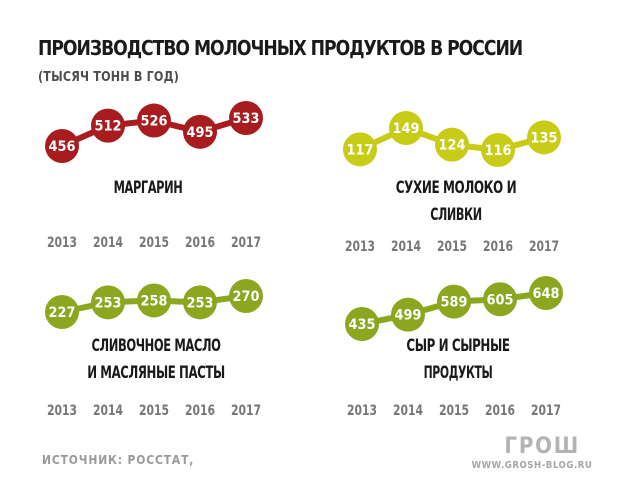  Describe the element at coordinates (531, 465) in the screenshot. I see `site-url: WWW.GROSH-BLOG.RU` at that location.